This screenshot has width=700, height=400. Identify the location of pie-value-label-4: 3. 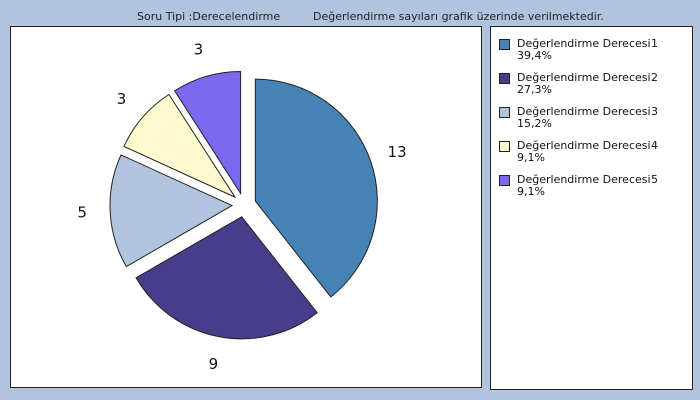
(122, 99).